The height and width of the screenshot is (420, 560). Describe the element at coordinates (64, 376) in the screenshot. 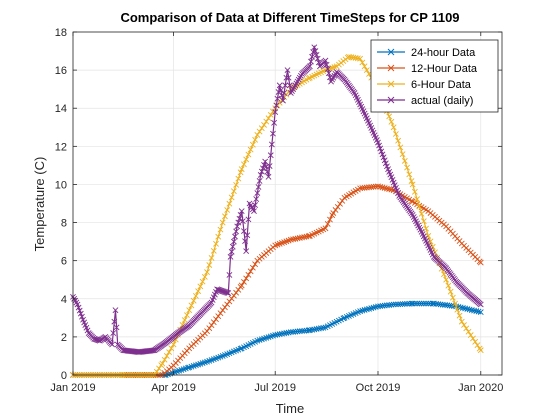

I see `y-tick-label: 0` at that location.